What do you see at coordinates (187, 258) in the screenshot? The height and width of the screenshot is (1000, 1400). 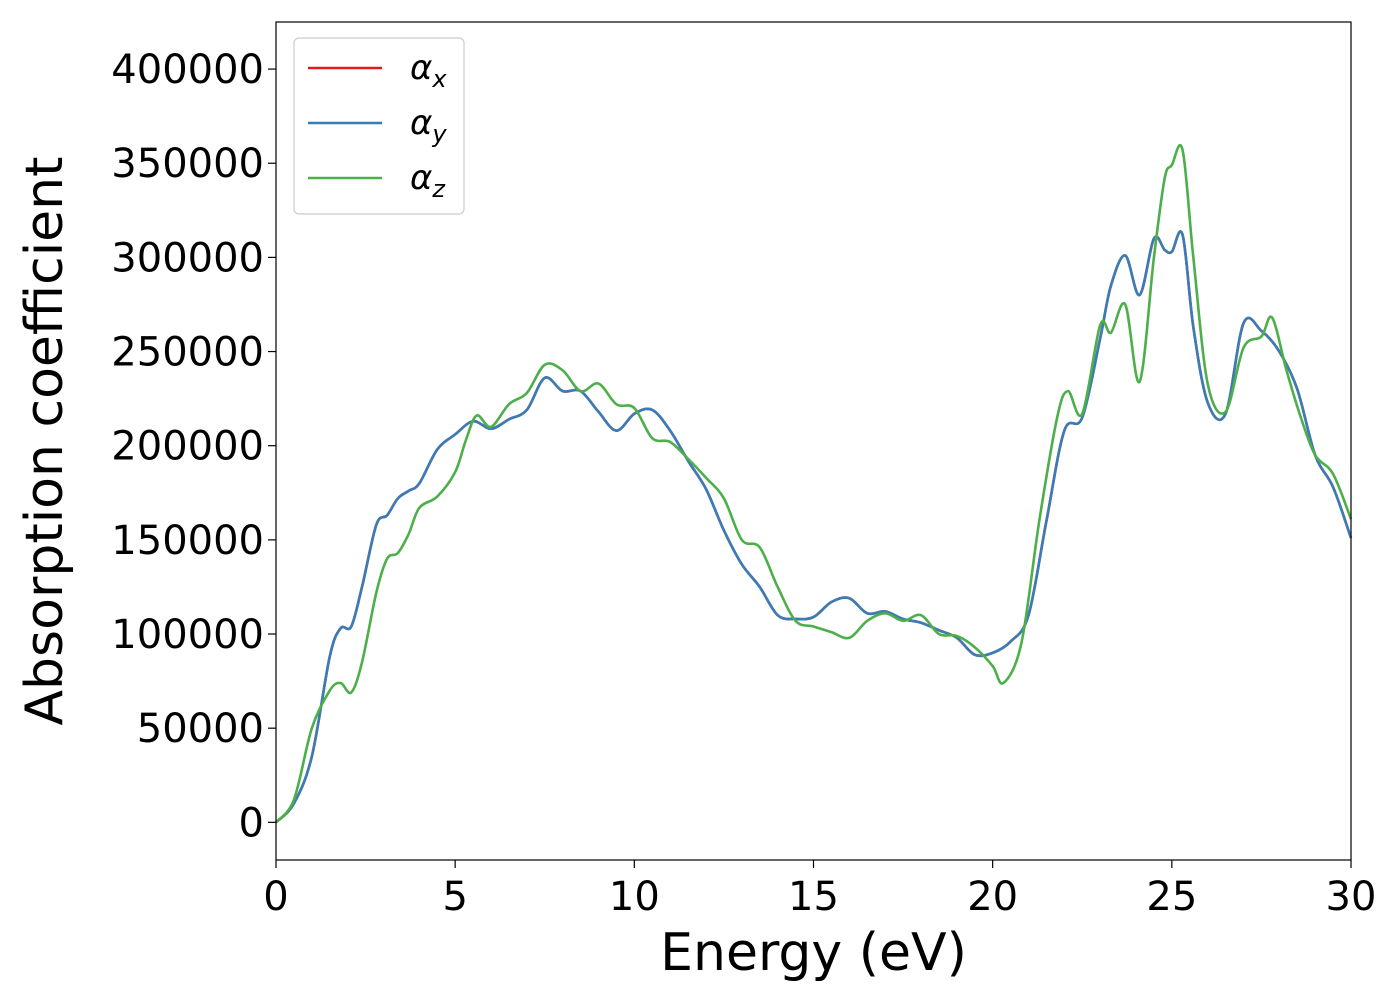 I see `y-tick-label: 300000` at bounding box center [187, 258].